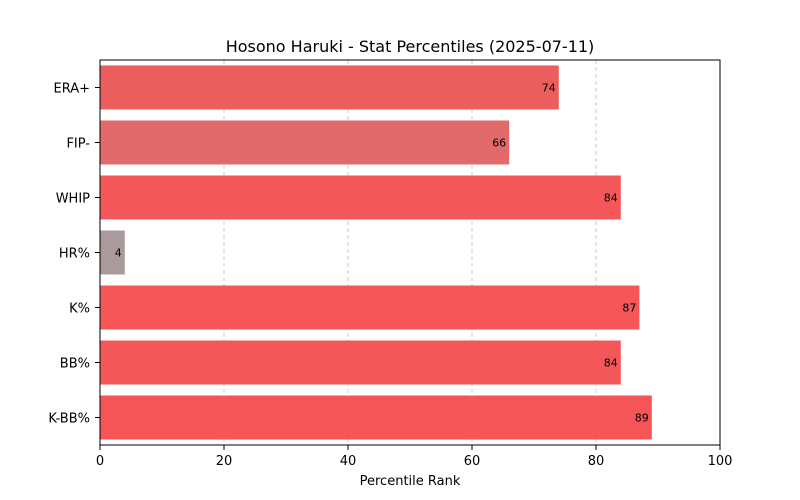 This screenshot has height=500, width=800. Describe the element at coordinates (360, 197) in the screenshot. I see `bar-whip` at that location.